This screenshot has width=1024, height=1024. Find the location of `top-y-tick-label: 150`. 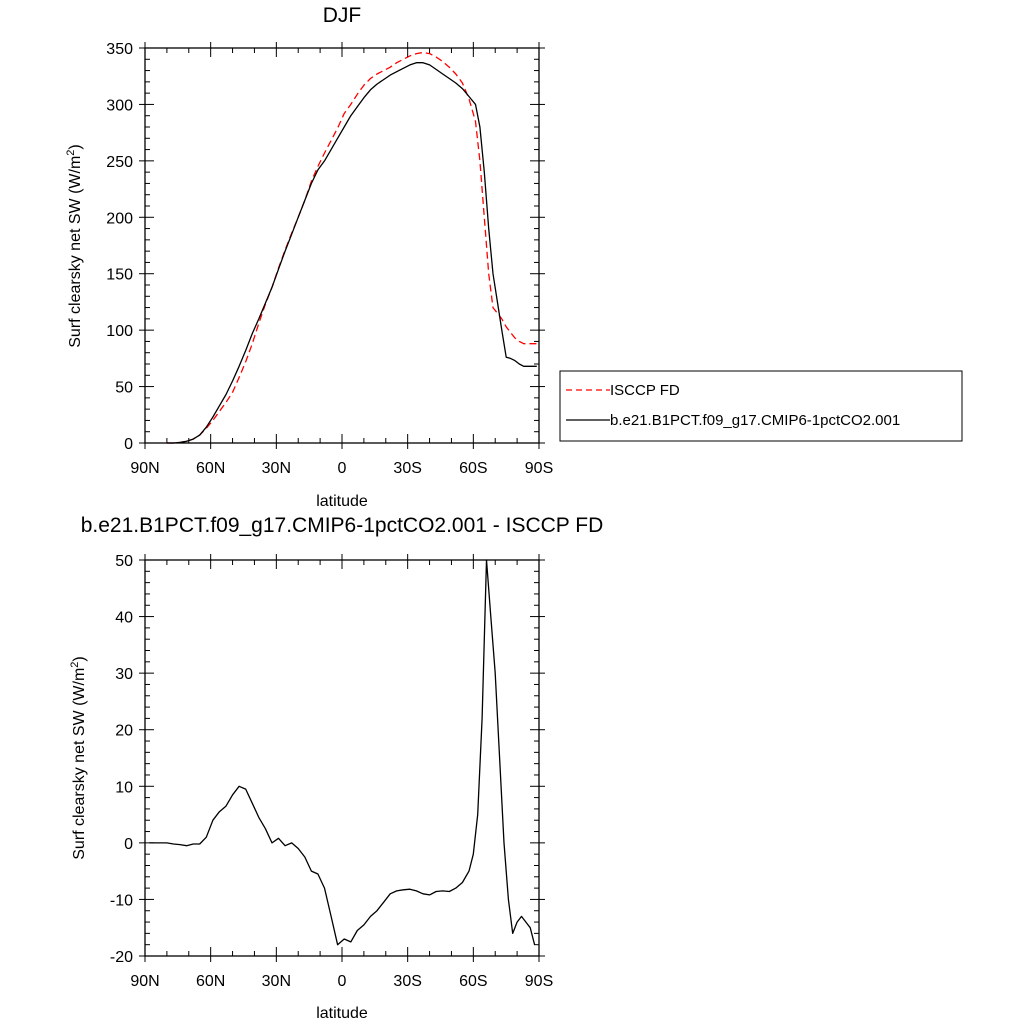

top-y-tick-label: 150 is located at coordinates (119, 275).